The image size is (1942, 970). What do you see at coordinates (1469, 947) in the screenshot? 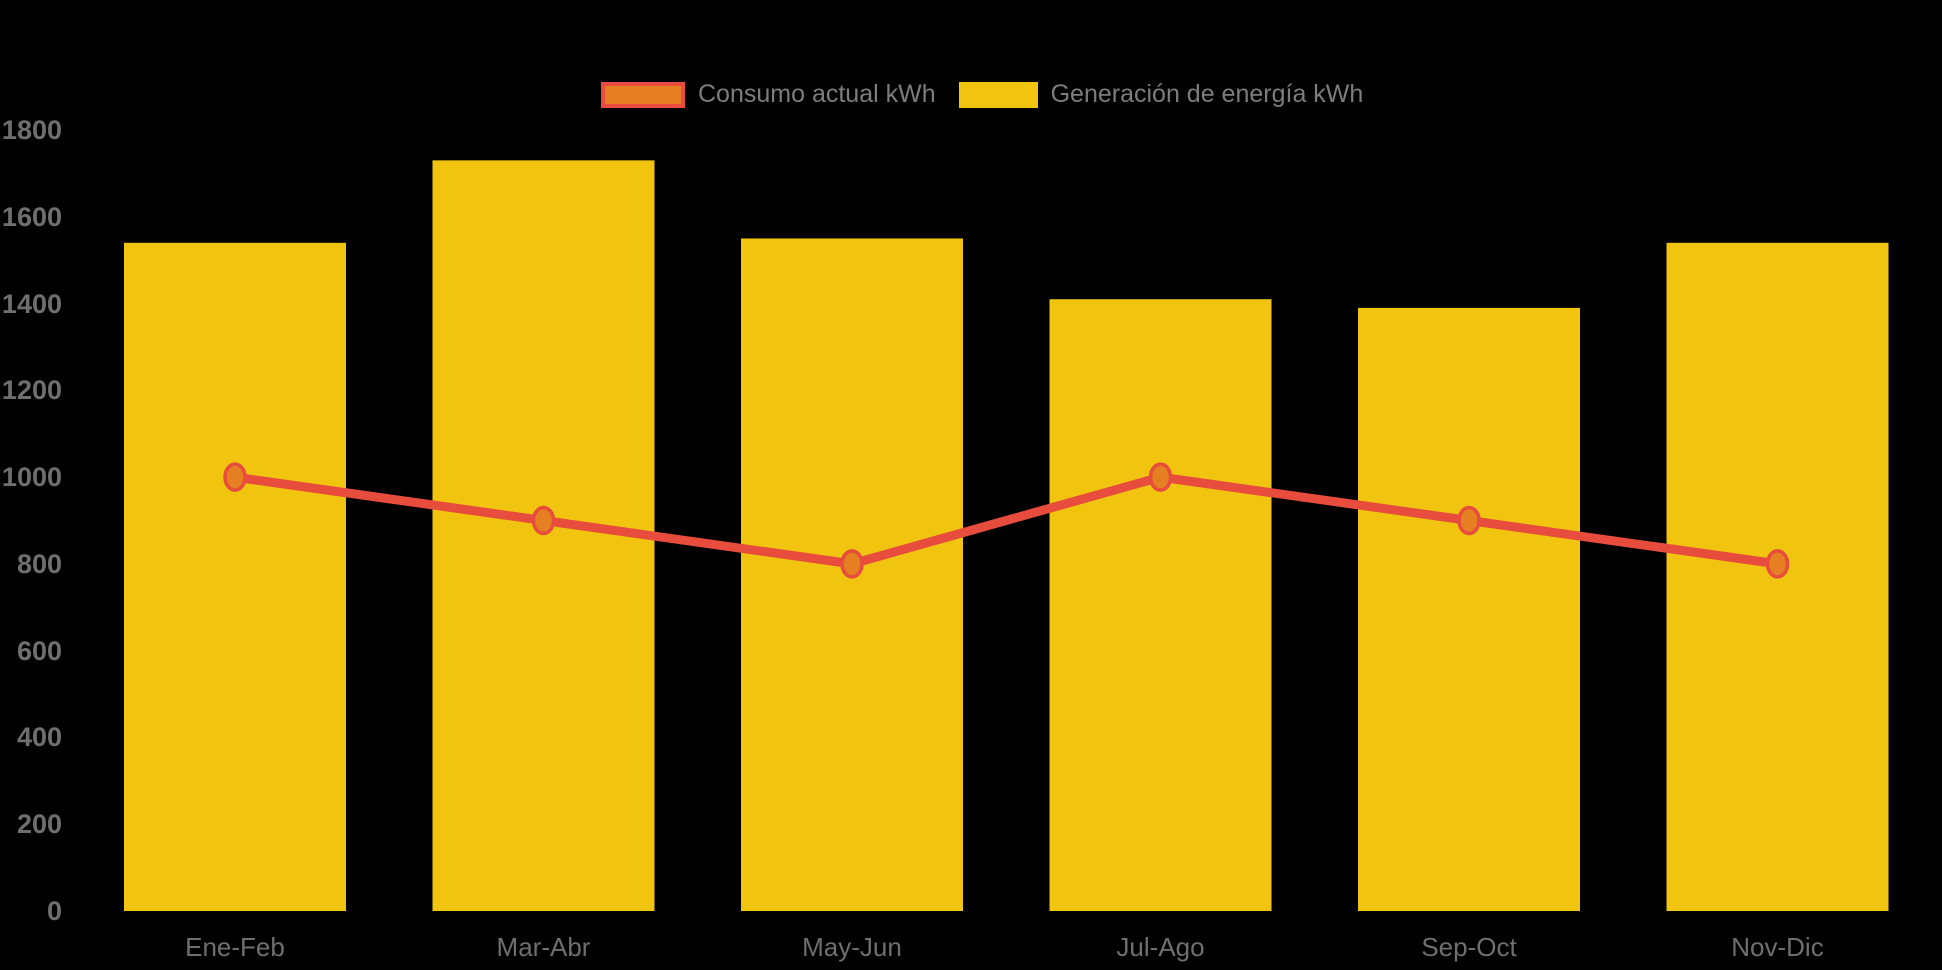
I see `x-tick-label-Sep-Oct: Sep-Oct` at bounding box center [1469, 947].